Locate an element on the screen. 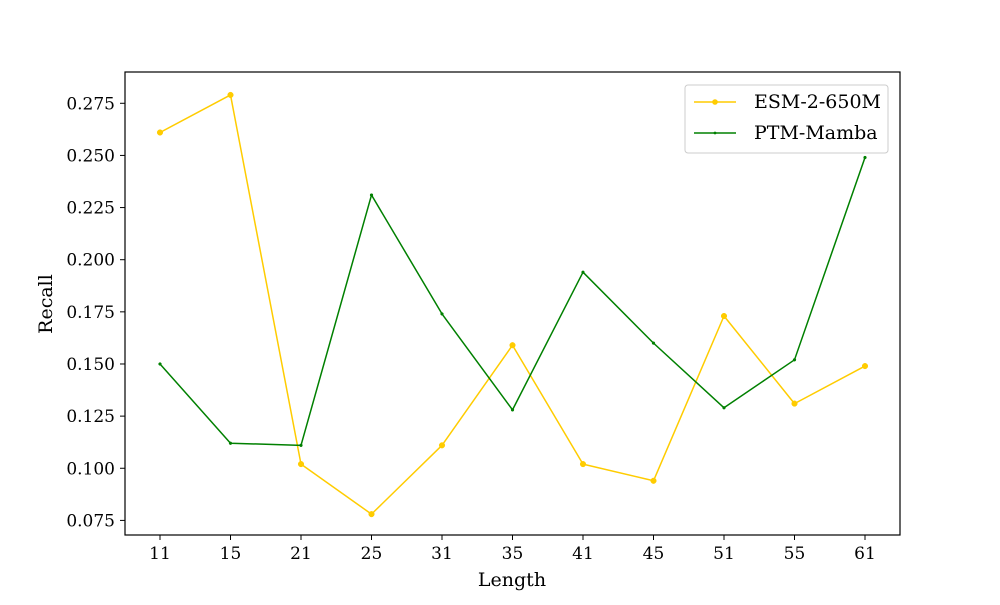 The image size is (1000, 605). y-tick-label: 0.250 is located at coordinates (90, 156).